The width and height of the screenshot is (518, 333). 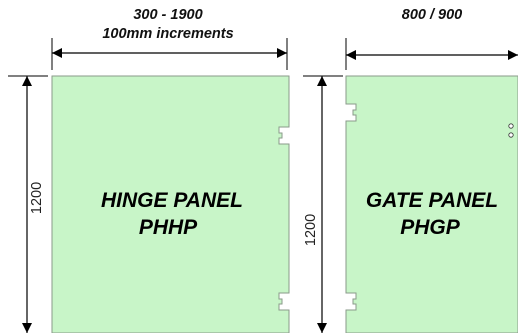 What do you see at coordinates (432, 15) in the screenshot?
I see `gate-panel-width-label: 800 / 900` at bounding box center [432, 15].